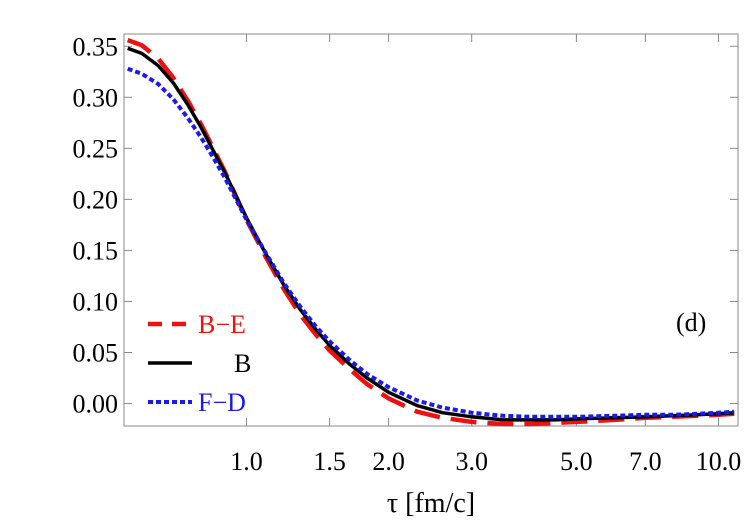 The width and height of the screenshot is (747, 528). What do you see at coordinates (96, 97) in the screenshot?
I see `y-tick-label: 0.30` at bounding box center [96, 97].